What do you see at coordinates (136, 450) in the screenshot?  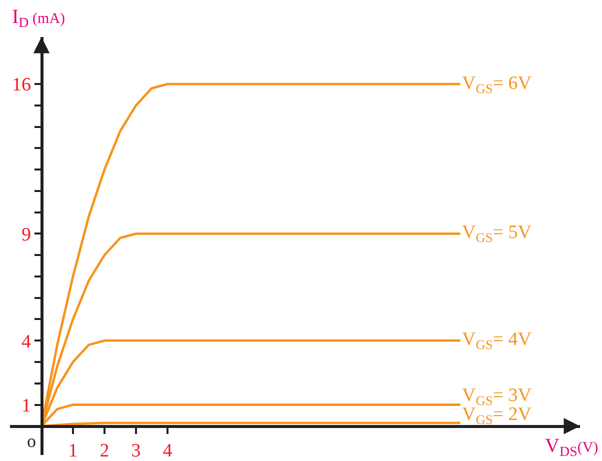 I see `x-tick-label: 3` at bounding box center [136, 450].